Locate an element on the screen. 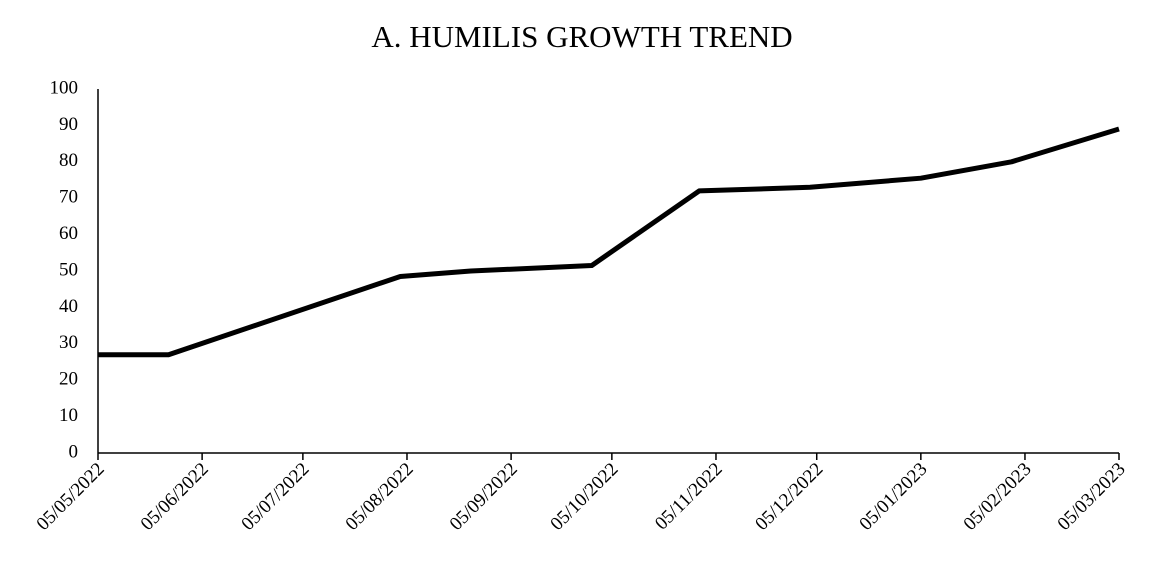  y-tick-label: 10 is located at coordinates (68, 415).